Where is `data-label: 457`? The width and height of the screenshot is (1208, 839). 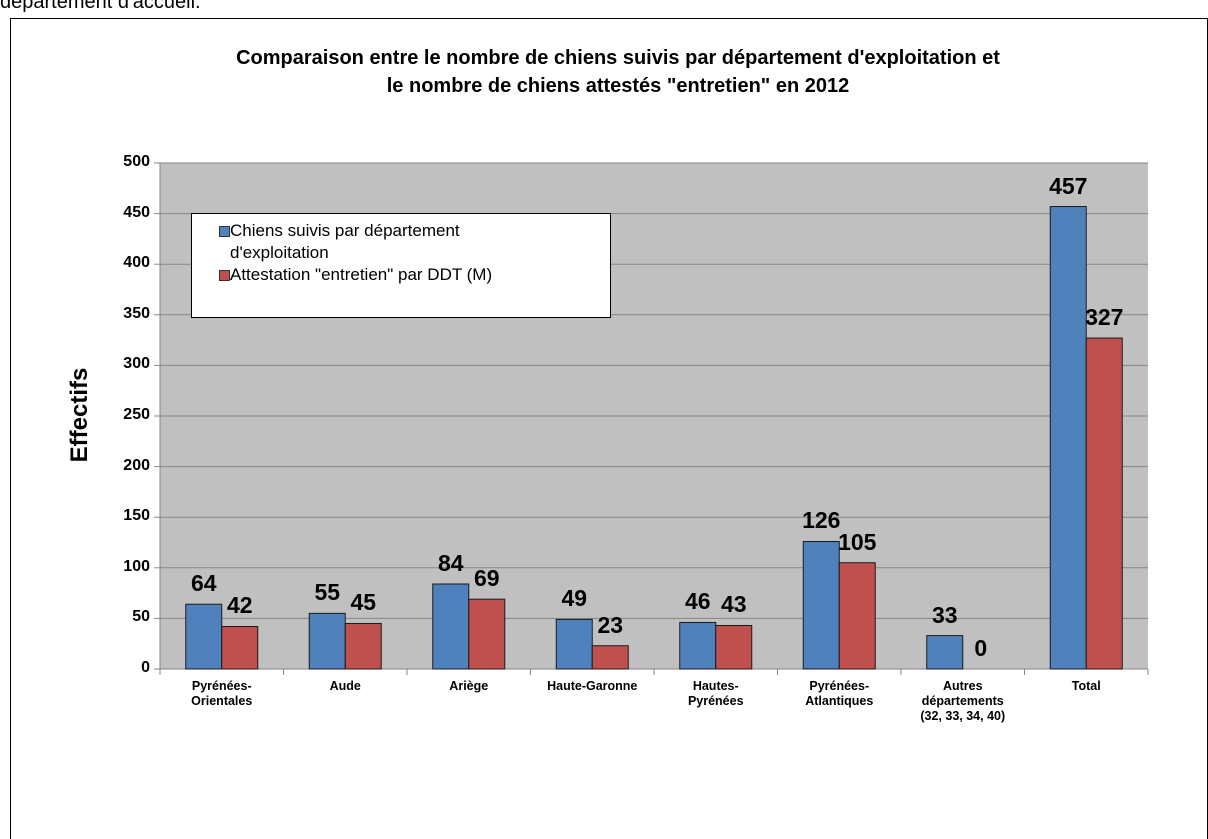
data-label: 457 is located at coordinates (1068, 185).